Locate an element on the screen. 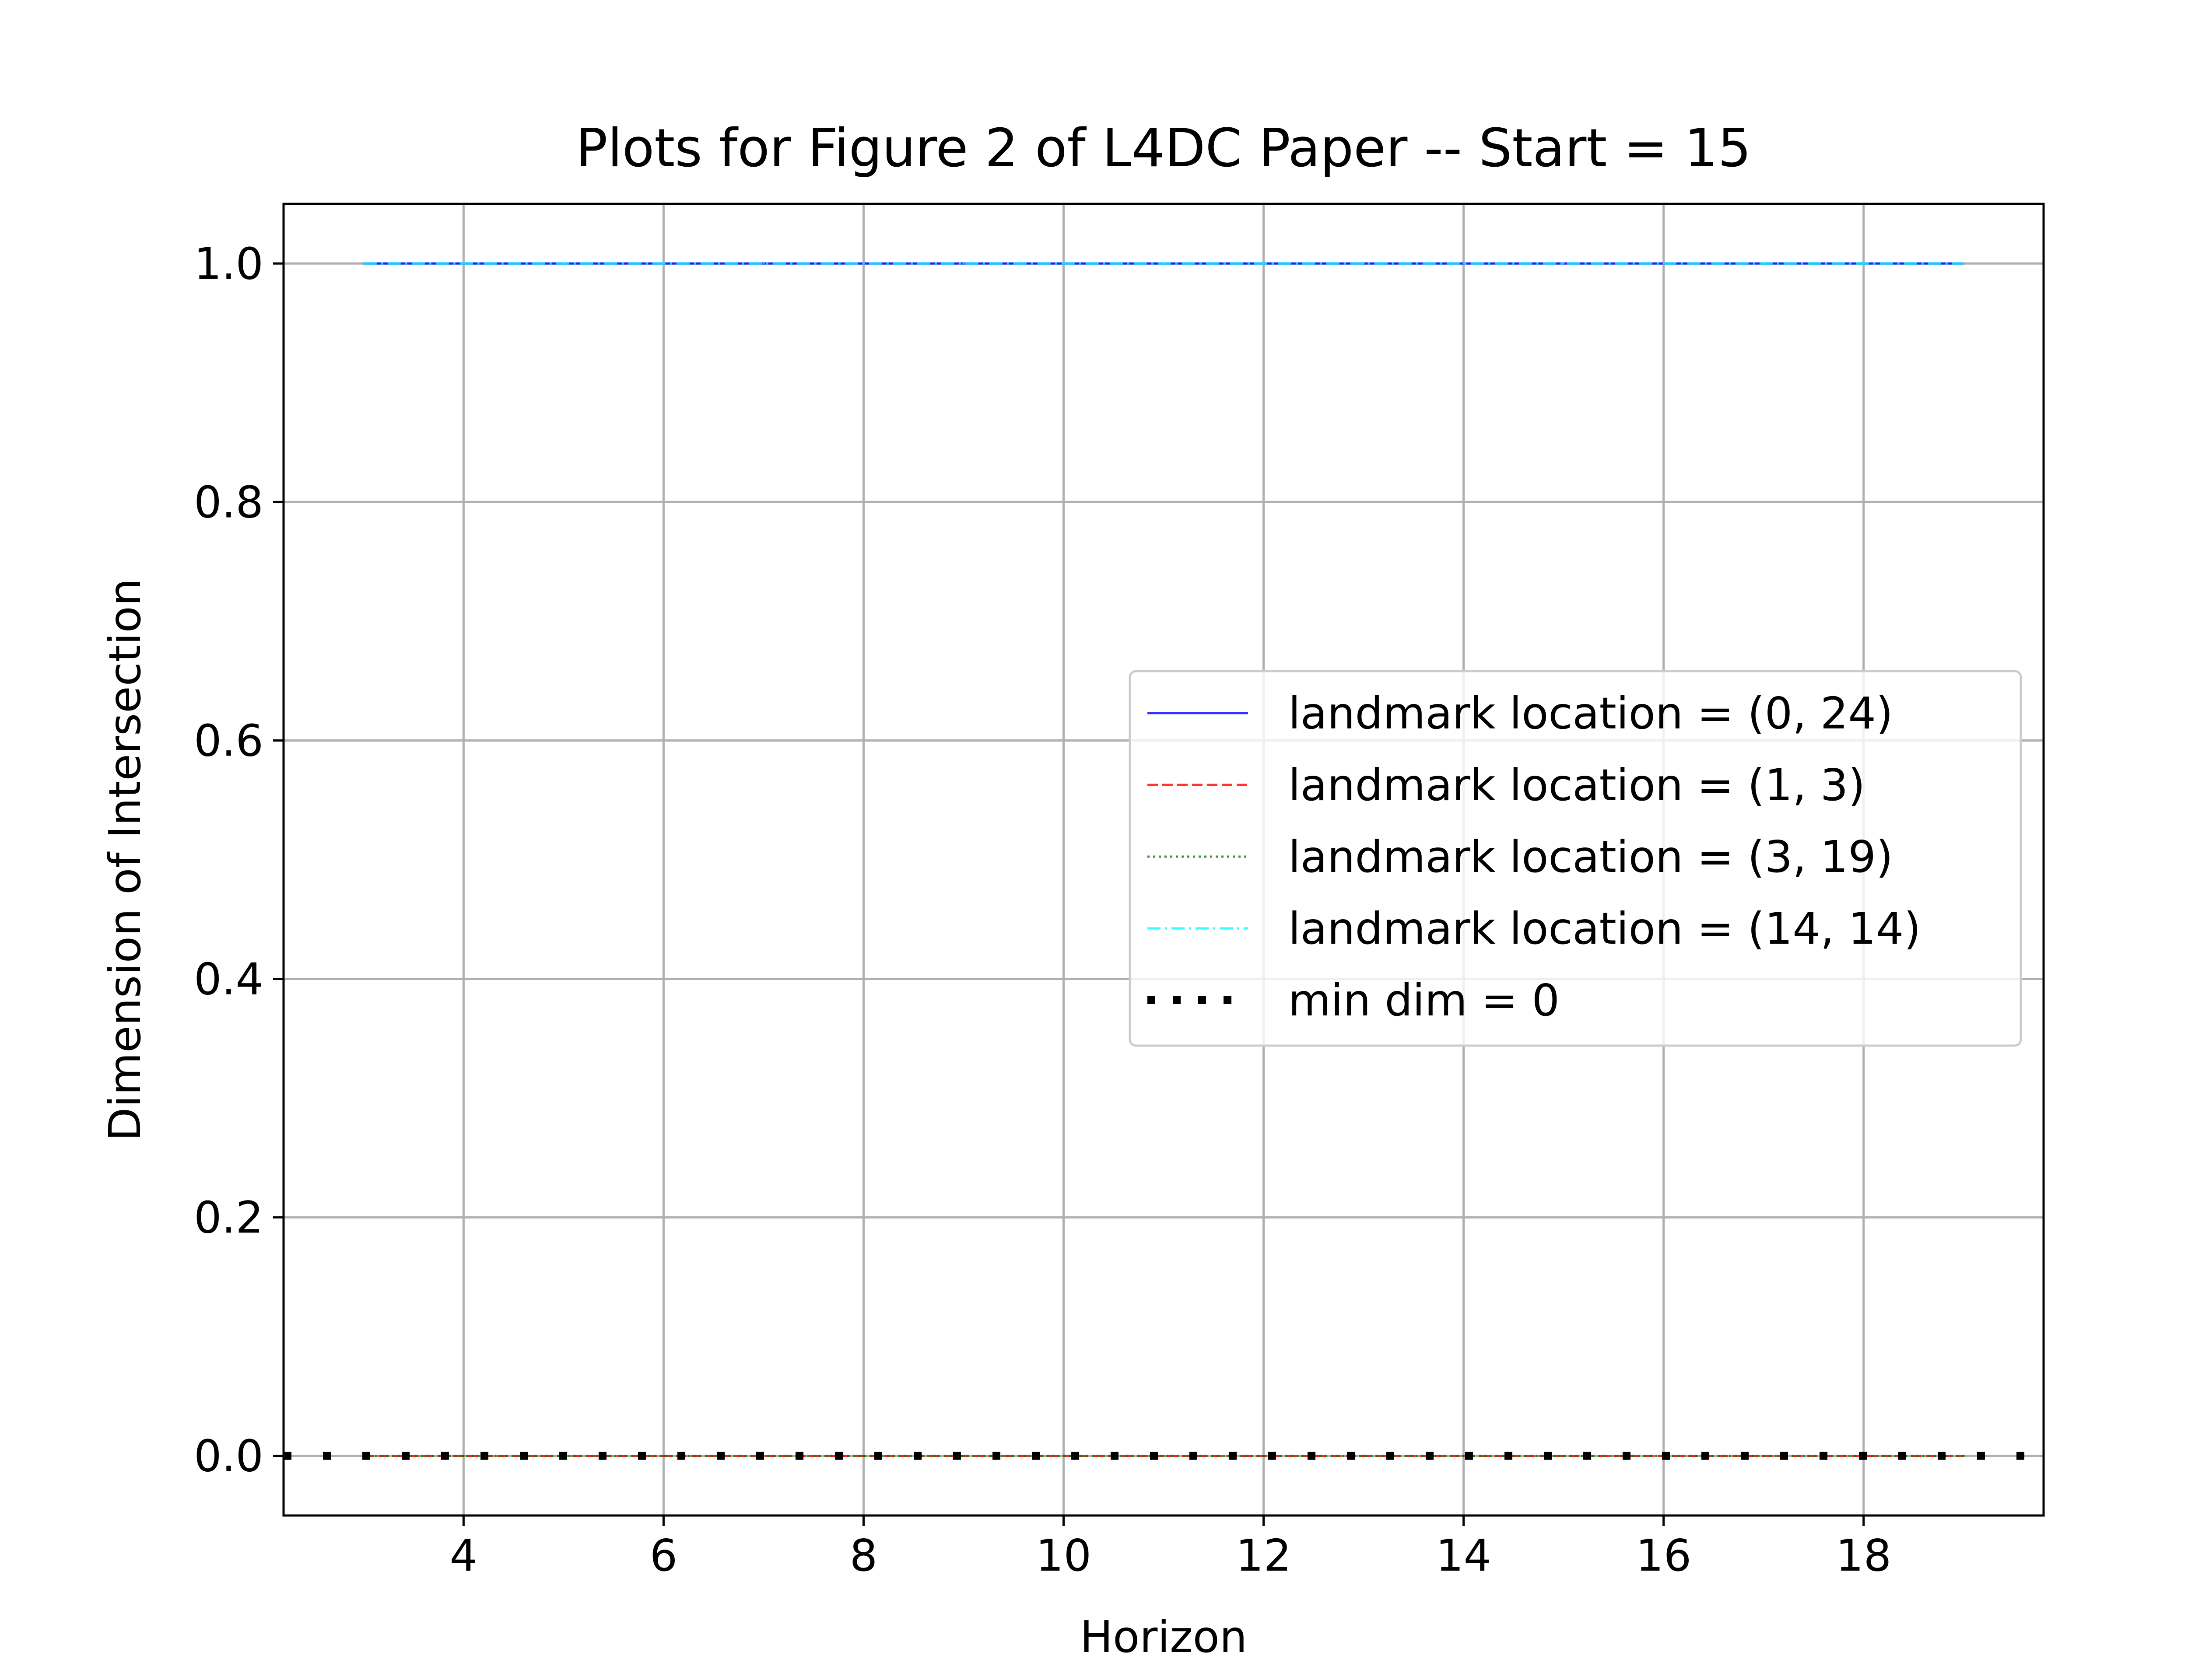  x-tick-label: 10 is located at coordinates (1063, 1555).